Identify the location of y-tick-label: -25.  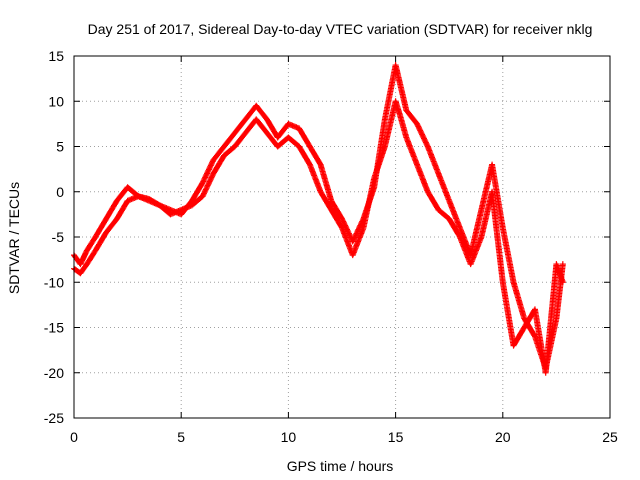
(54, 418).